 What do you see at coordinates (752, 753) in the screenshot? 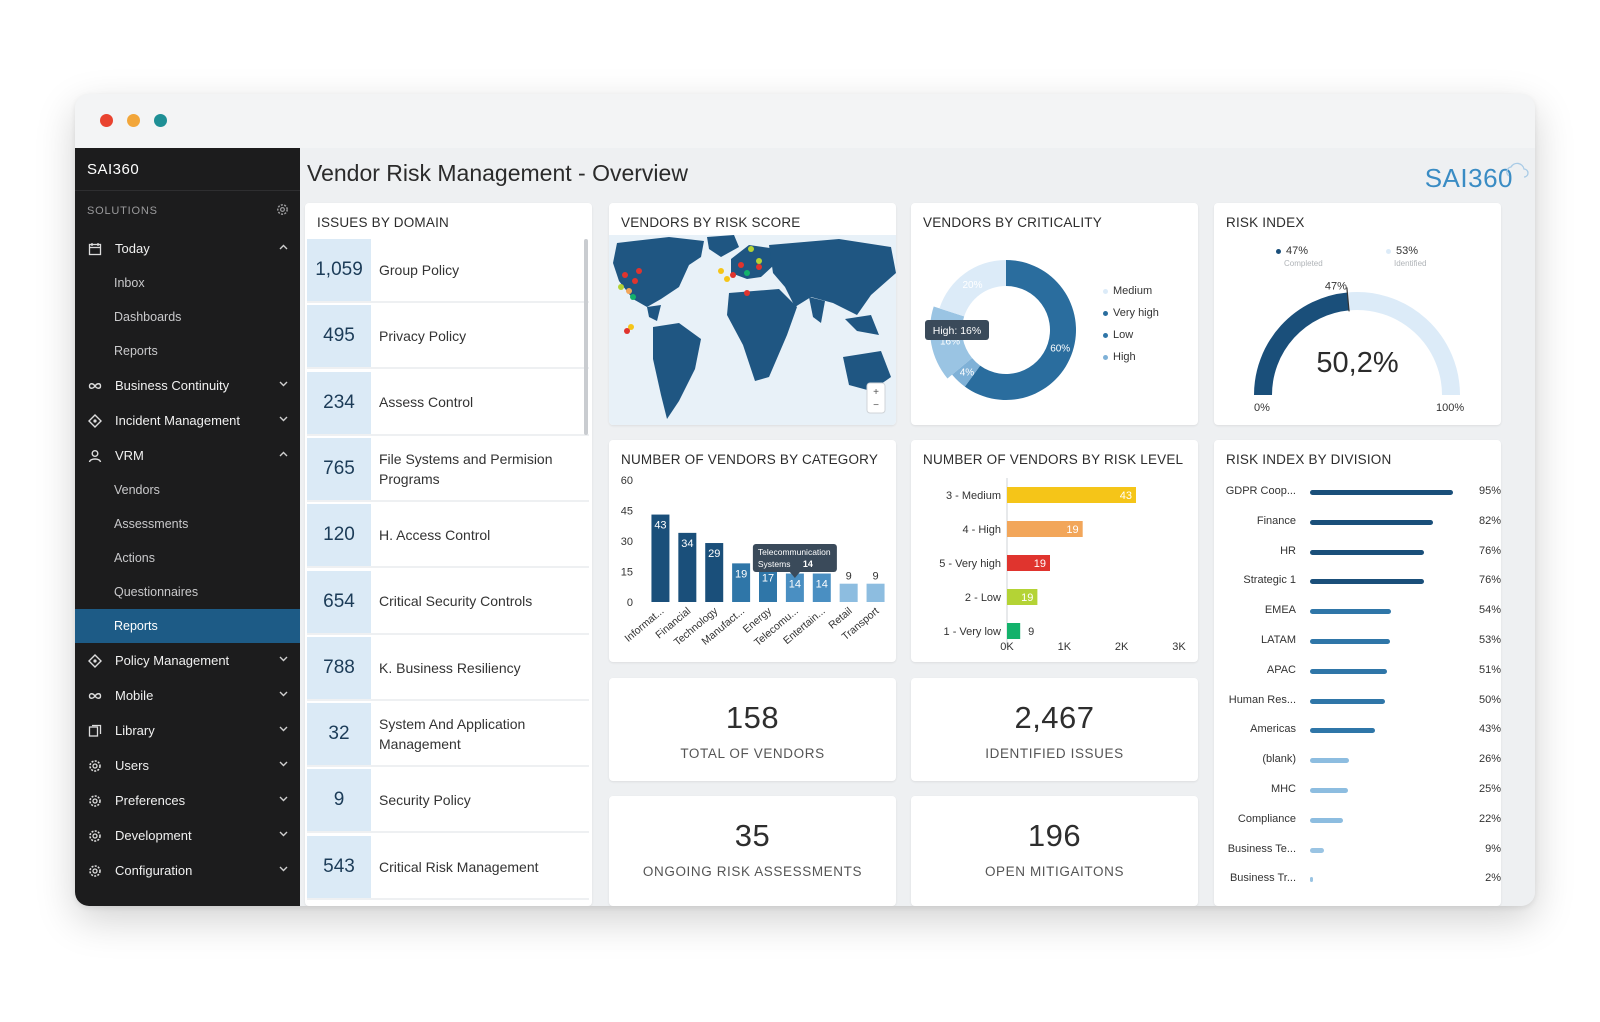
I see `total-vendors-label: TOTAL OF VENDORS` at bounding box center [752, 753].